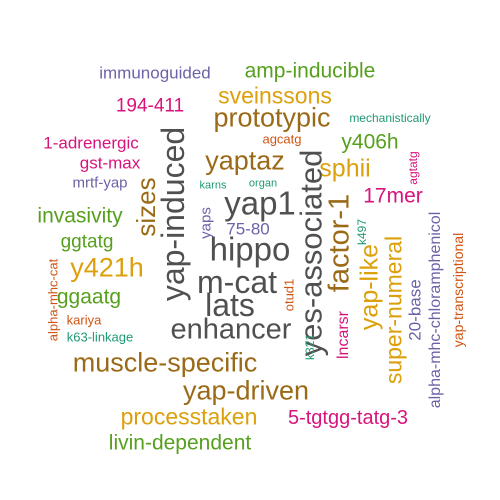 This screenshot has height=500, width=500. Describe the element at coordinates (107, 267) in the screenshot. I see `word-y421h: y421h` at that location.